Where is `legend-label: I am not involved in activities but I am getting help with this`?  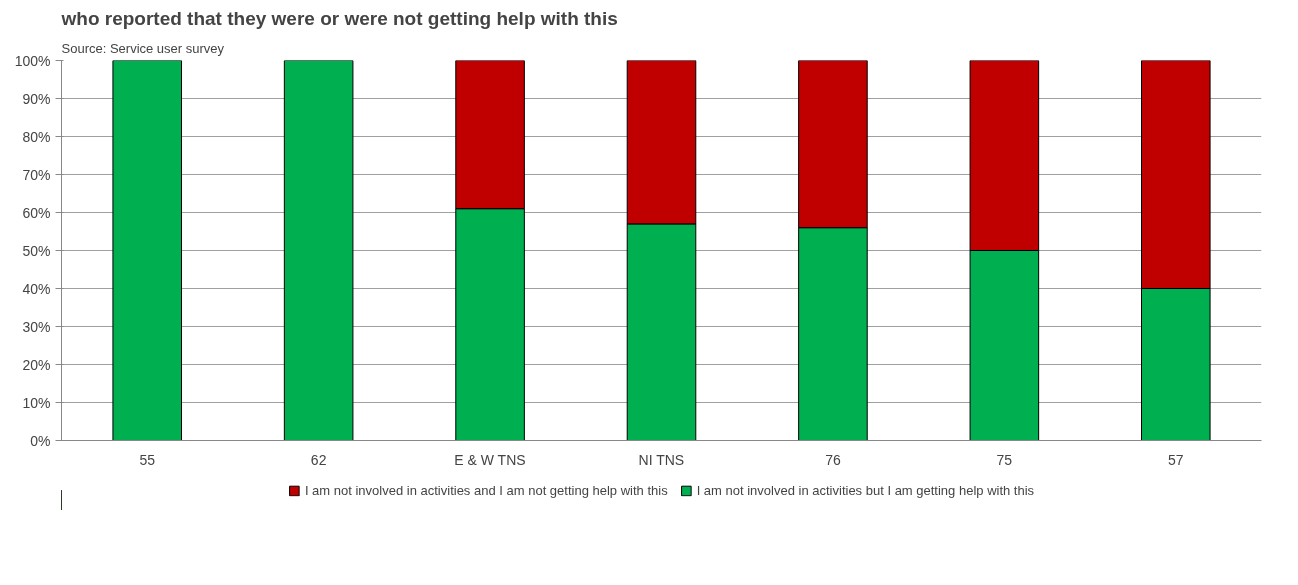
legend-label: I am not involved in activities but I am getting help with this is located at coordinates (865, 490).